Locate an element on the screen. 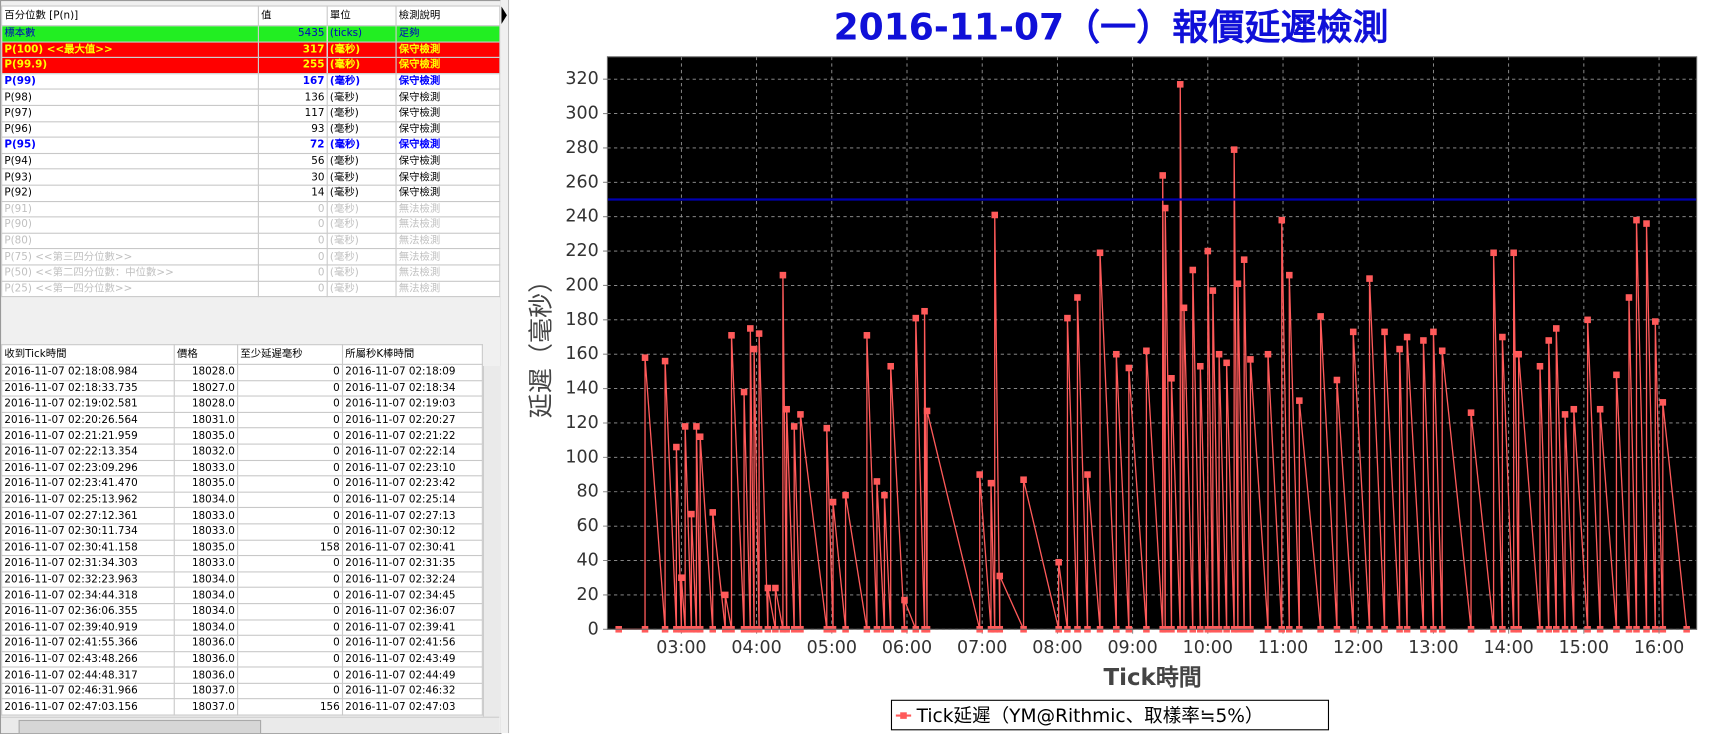 The image size is (1712, 734). table-cell: 2016-11-07 02:34:45 is located at coordinates (412, 596).